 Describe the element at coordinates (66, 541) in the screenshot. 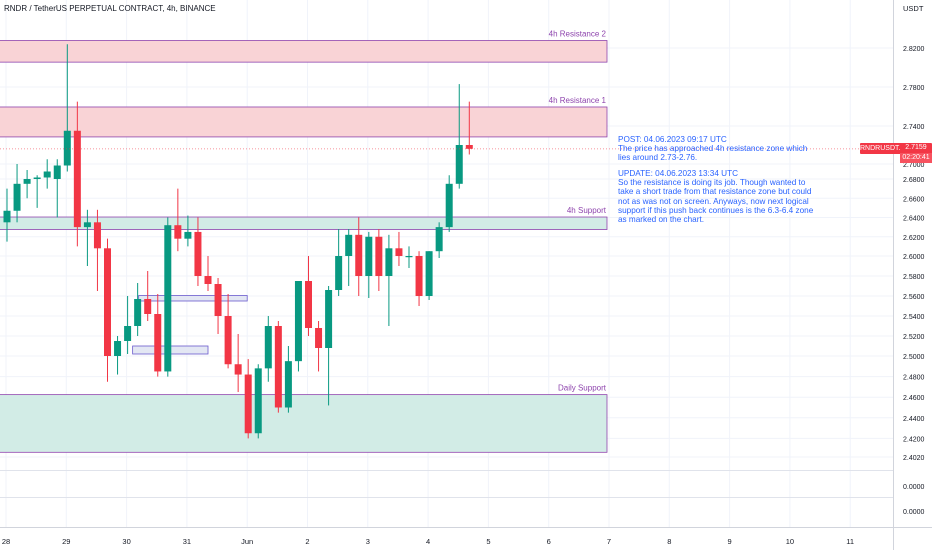

I see `time-tick-label: 29` at that location.